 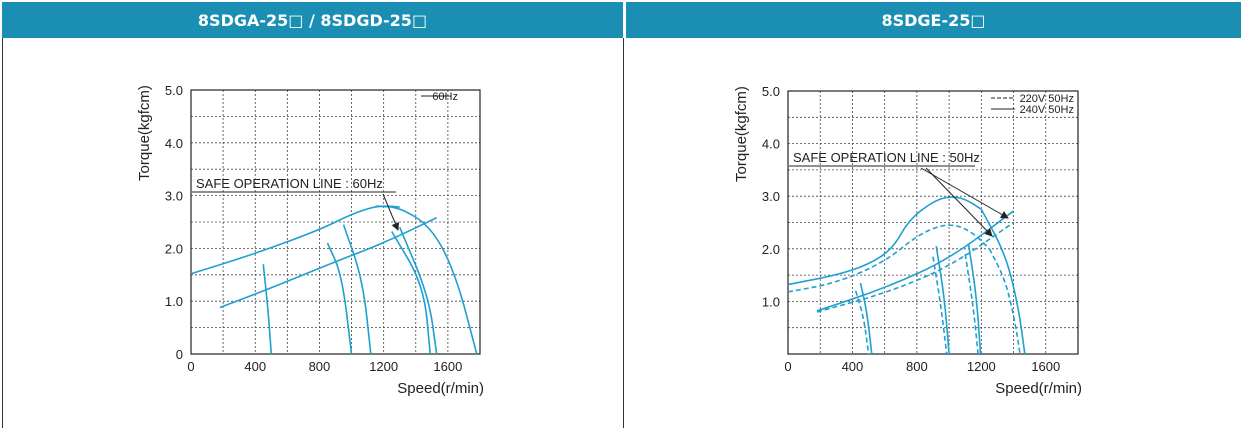 I want to click on left-x-axis-label: Speed(r/min), so click(x=440, y=388).